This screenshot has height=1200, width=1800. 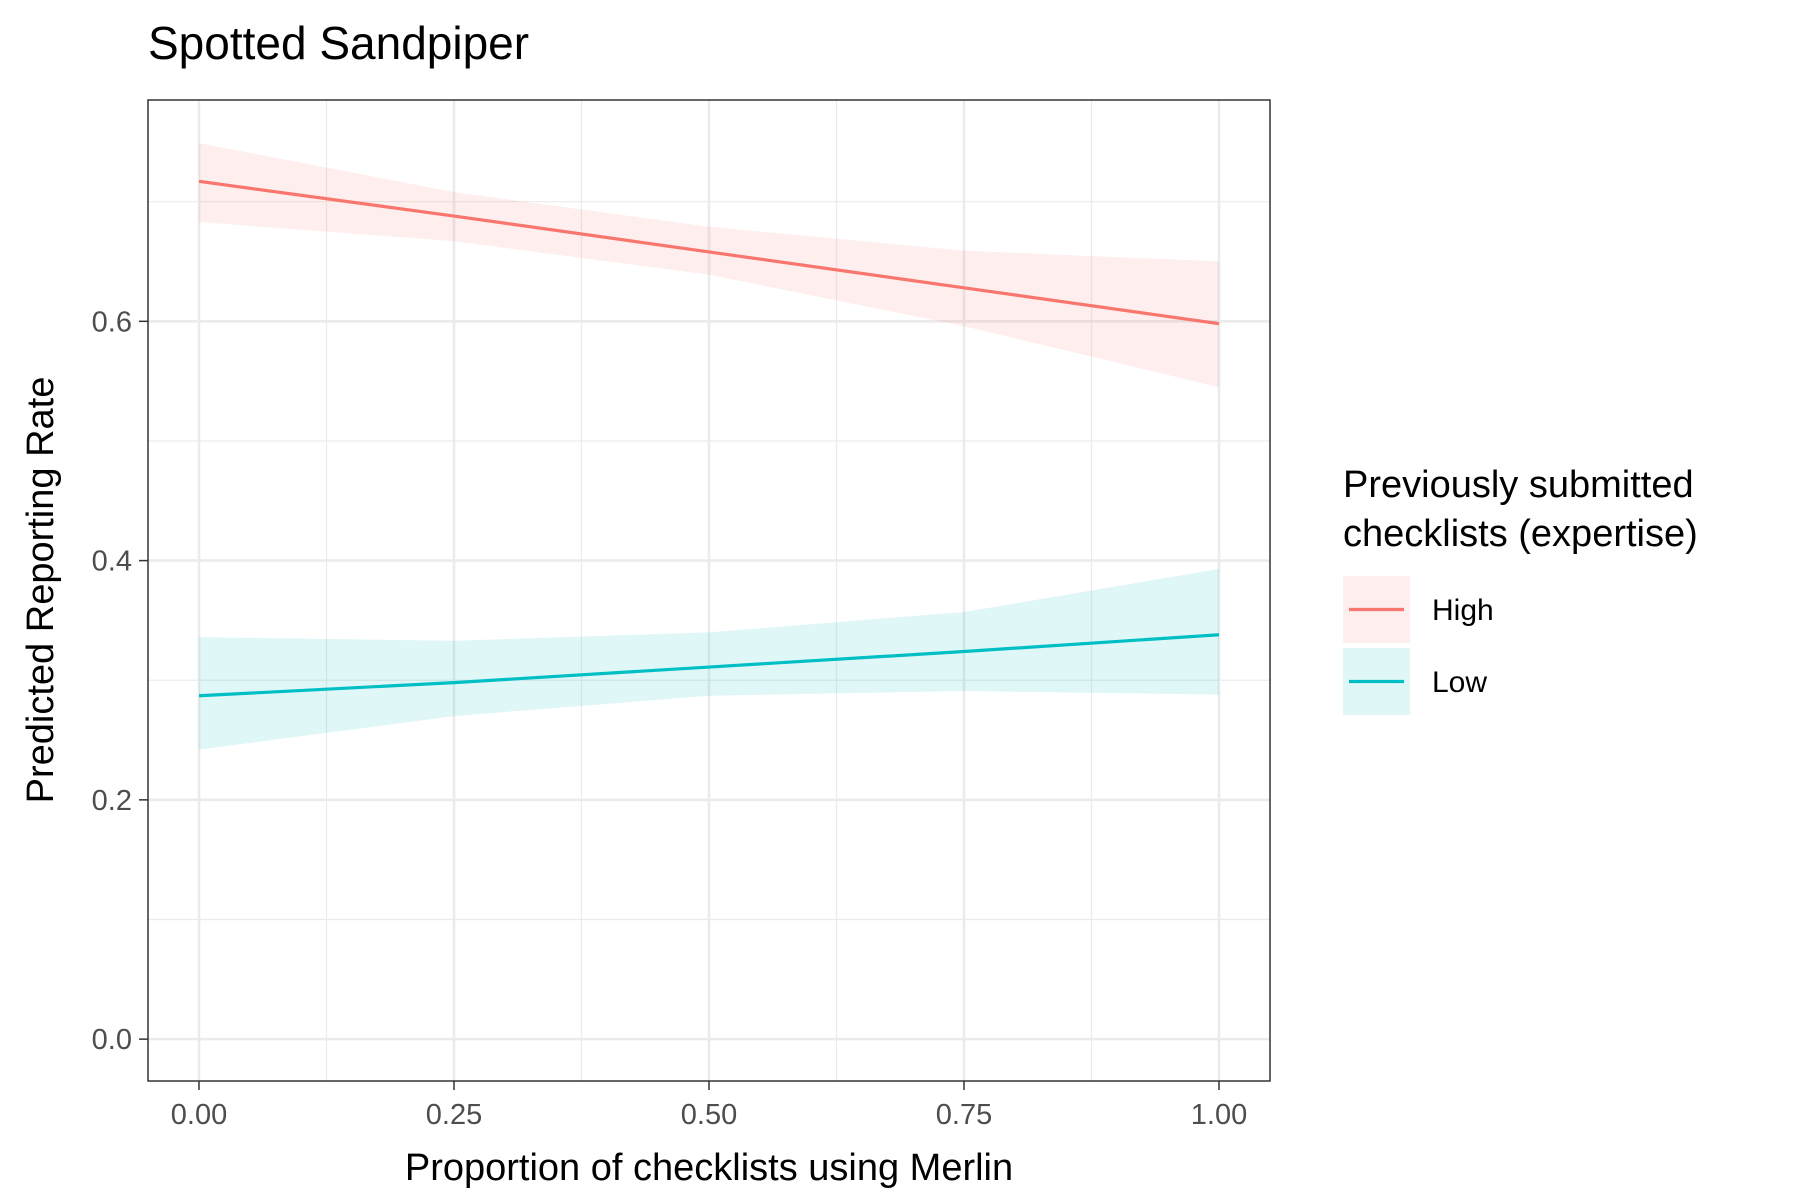 I want to click on y-tick-label: 0.4, so click(x=112, y=562).